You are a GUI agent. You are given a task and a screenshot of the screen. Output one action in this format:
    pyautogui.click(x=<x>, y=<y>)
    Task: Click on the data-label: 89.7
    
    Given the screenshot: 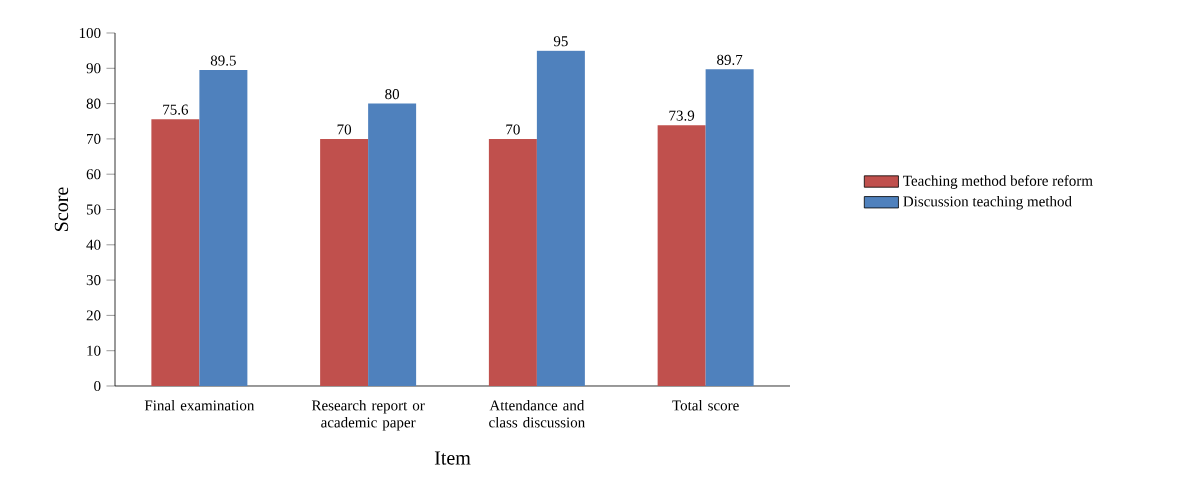 What is the action you would take?
    pyautogui.click(x=730, y=59)
    